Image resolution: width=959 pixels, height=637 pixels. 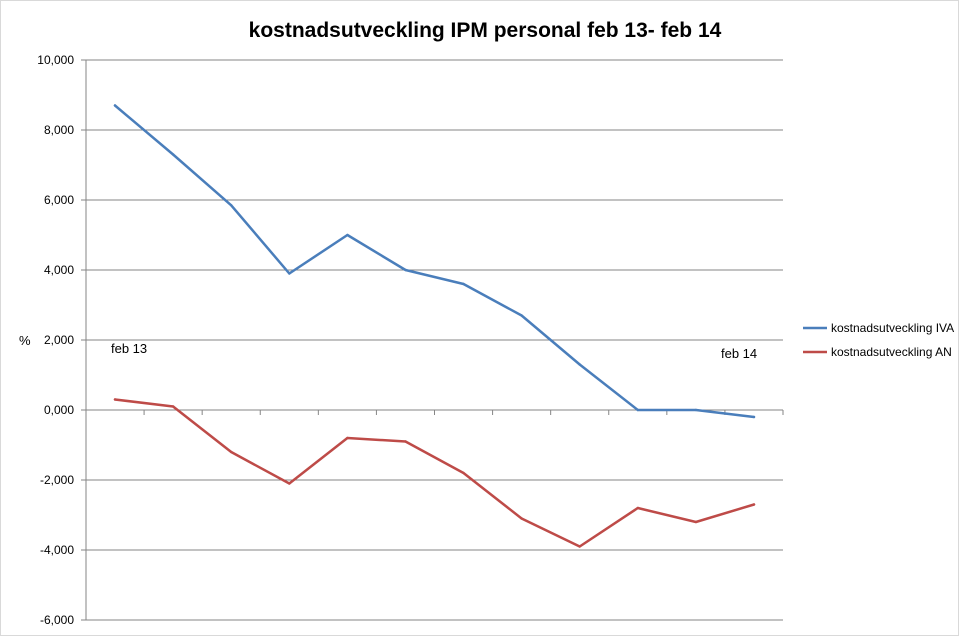 I want to click on y-tick-label: -2,000, so click(x=57, y=480).